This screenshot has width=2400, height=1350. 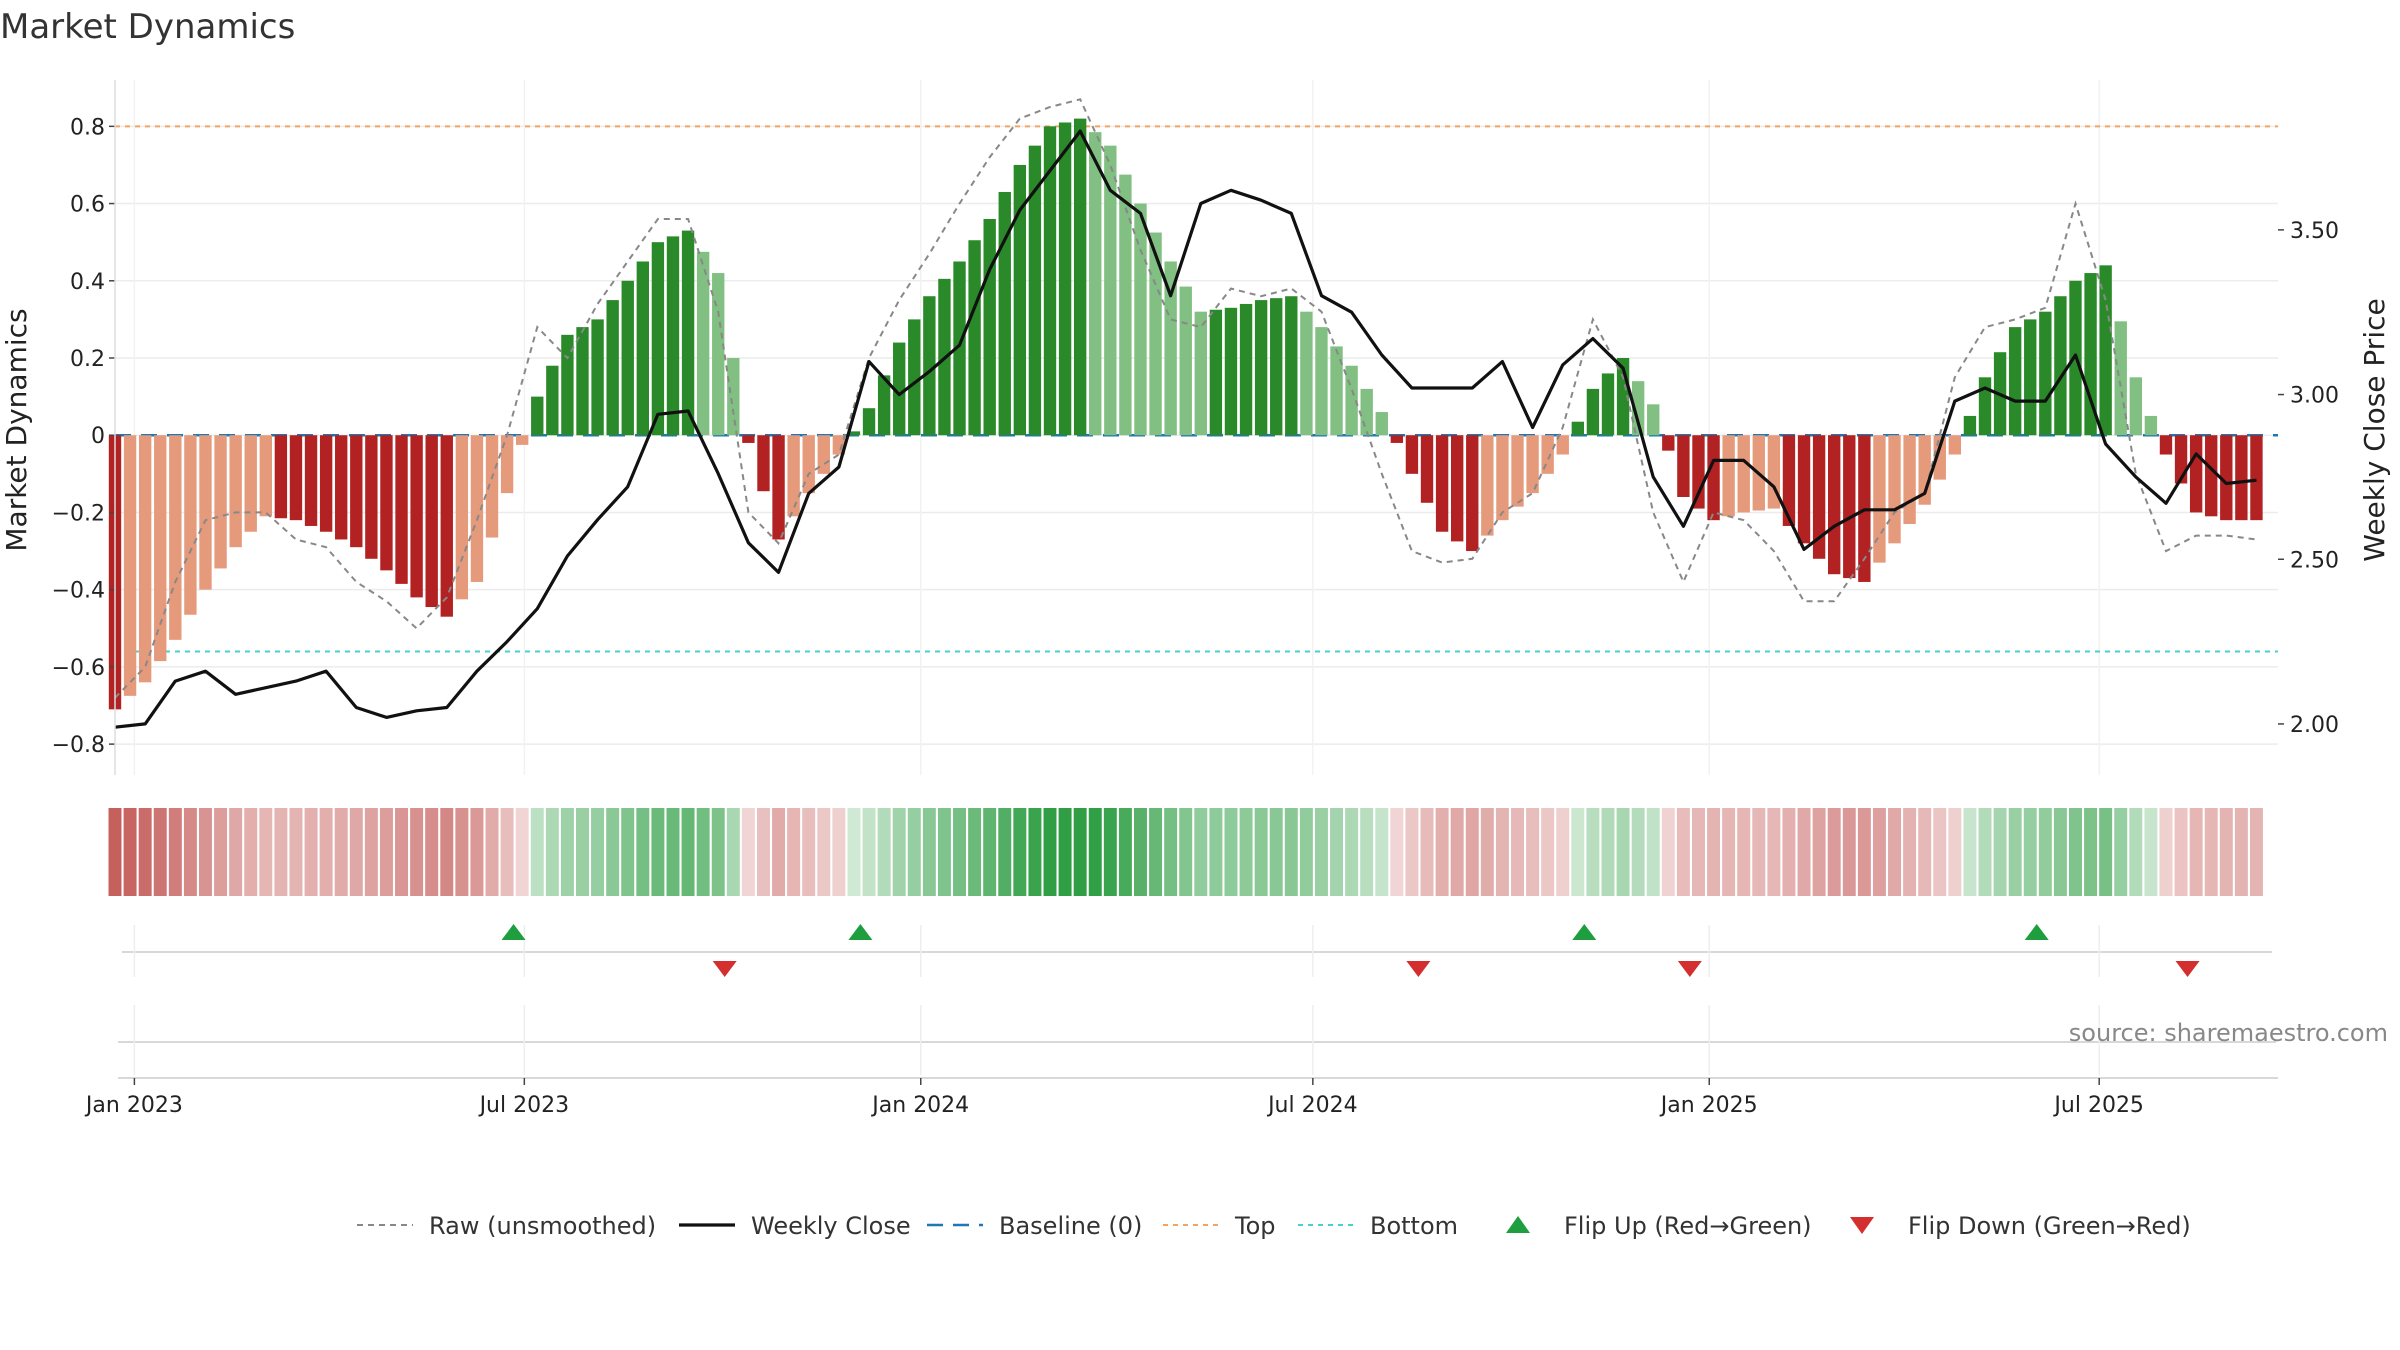 What do you see at coordinates (524, 1105) in the screenshot?
I see `x-tick-label-1: Jul 2023` at bounding box center [524, 1105].